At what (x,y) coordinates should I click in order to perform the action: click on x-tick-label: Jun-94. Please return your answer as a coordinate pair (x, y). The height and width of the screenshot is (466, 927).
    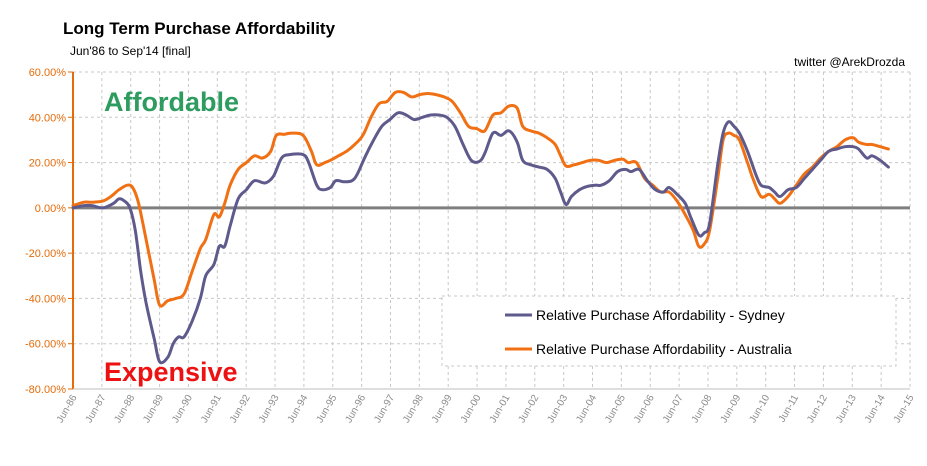
    Looking at the image, I should click on (298, 409).